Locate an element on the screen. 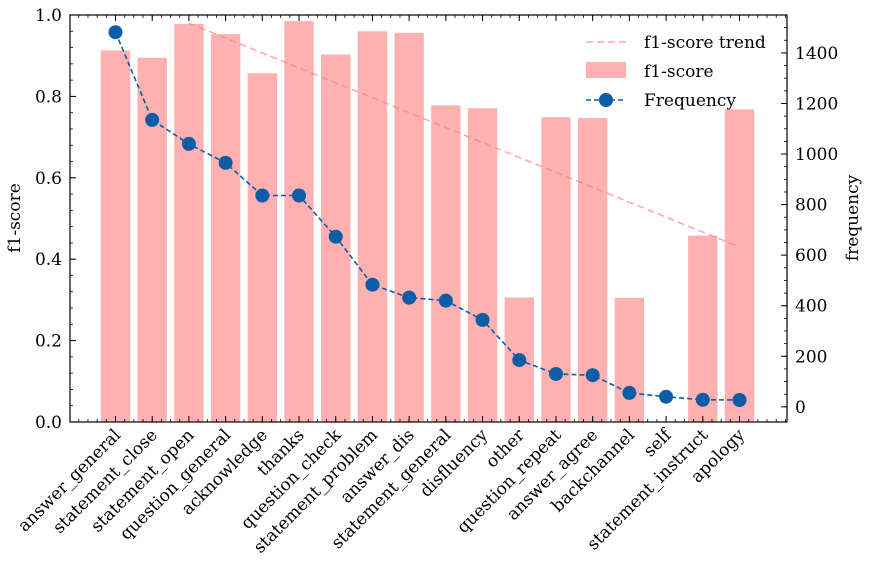 This screenshot has width=870, height=570. legend-f1-swatch is located at coordinates (606, 70).